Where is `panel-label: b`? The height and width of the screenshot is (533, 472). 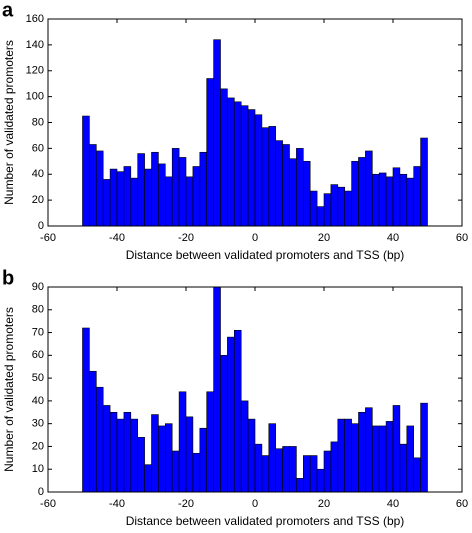
panel-label: b is located at coordinates (8, 278).